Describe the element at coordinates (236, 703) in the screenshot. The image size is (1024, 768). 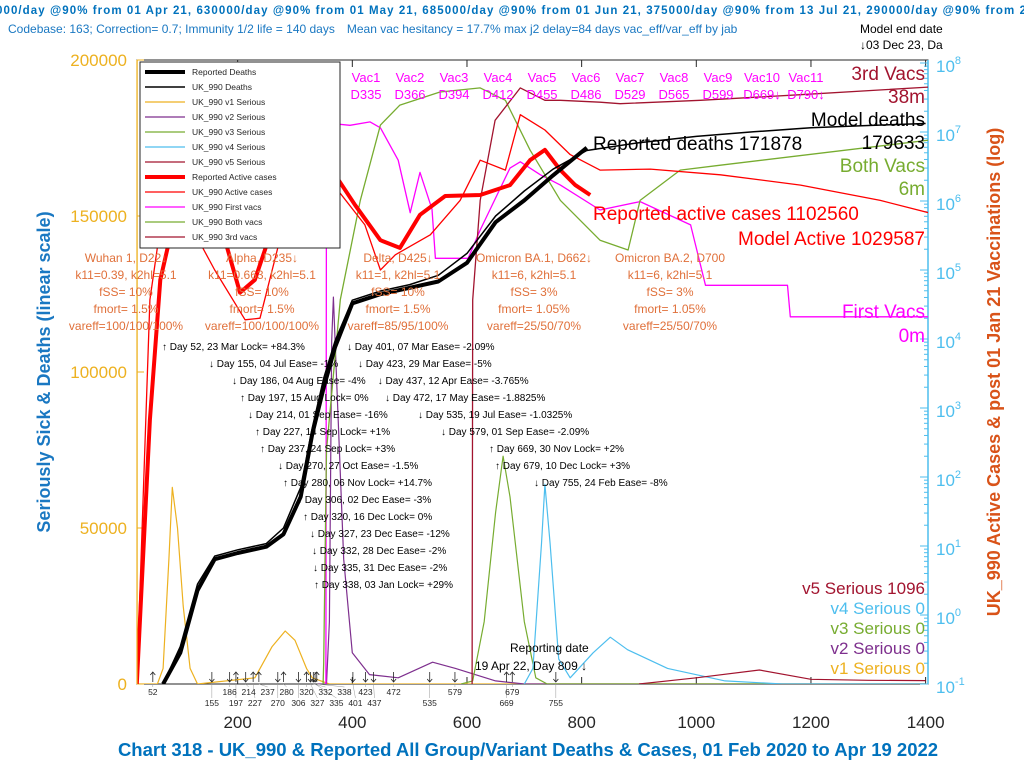
I see `intervention-day-tick: 197` at that location.